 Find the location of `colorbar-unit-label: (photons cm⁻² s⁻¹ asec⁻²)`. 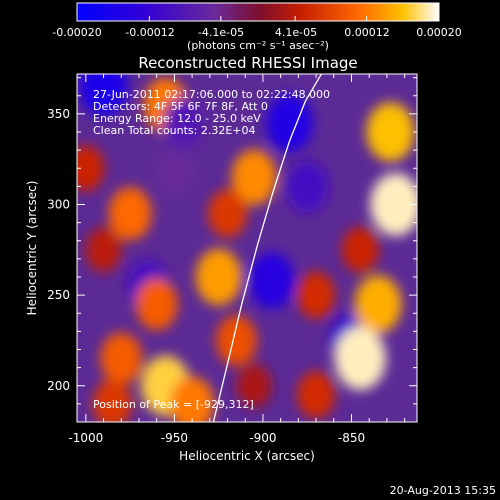

colorbar-unit-label: (photons cm⁻² s⁻¹ asec⁻²) is located at coordinates (258, 45).